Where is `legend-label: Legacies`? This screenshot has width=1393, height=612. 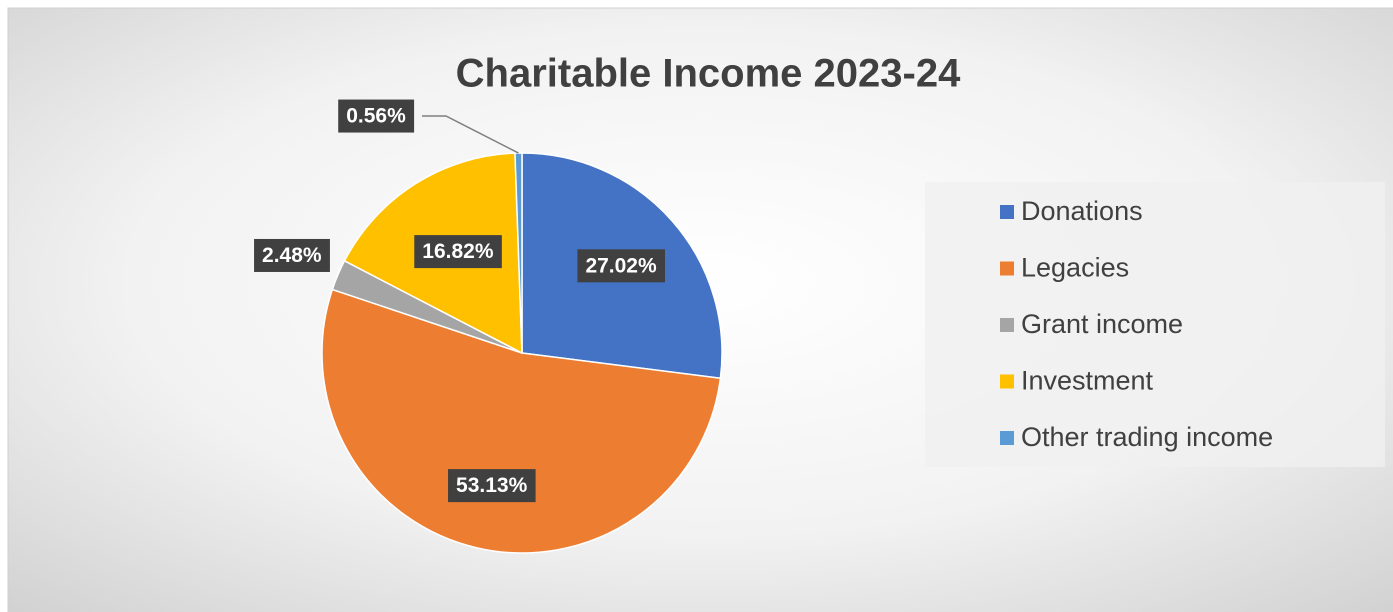
legend-label: Legacies is located at coordinates (1075, 268).